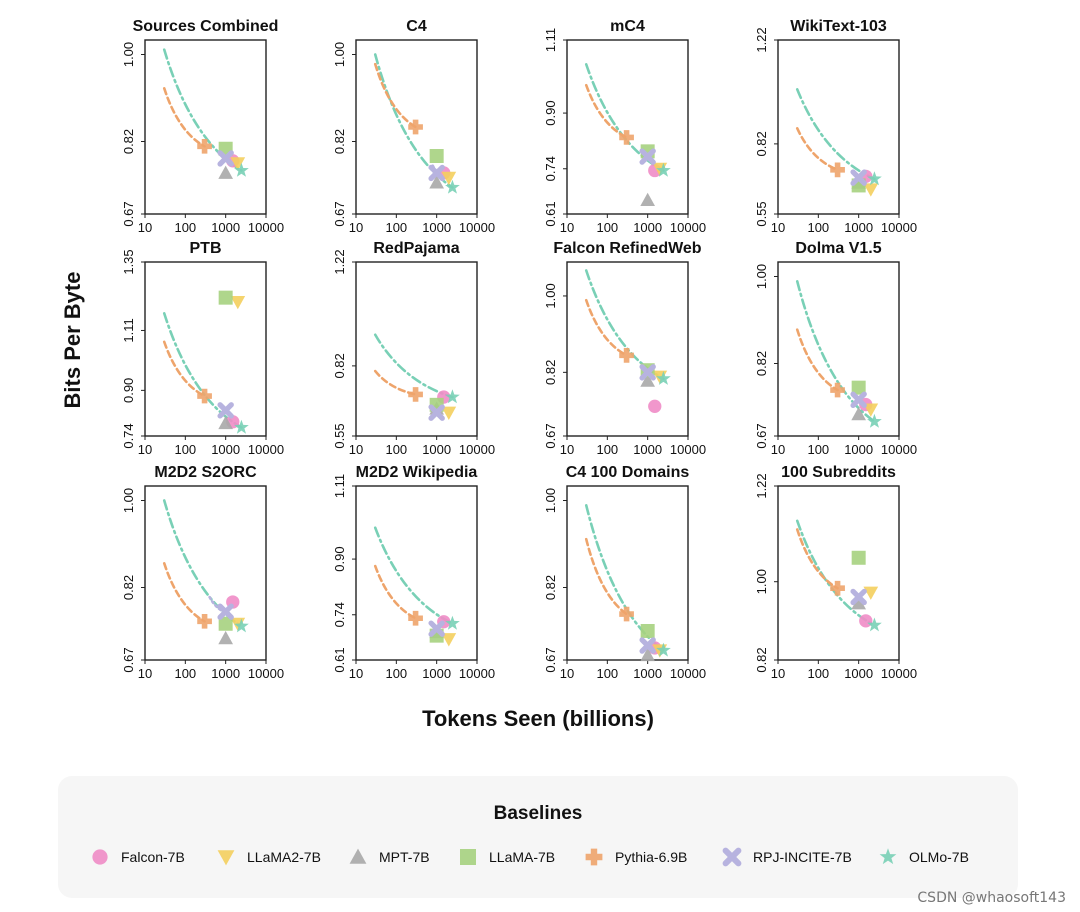 Image resolution: width=1080 pixels, height=912 pixels. I want to click on olmo-trend-line, so click(413, 575).